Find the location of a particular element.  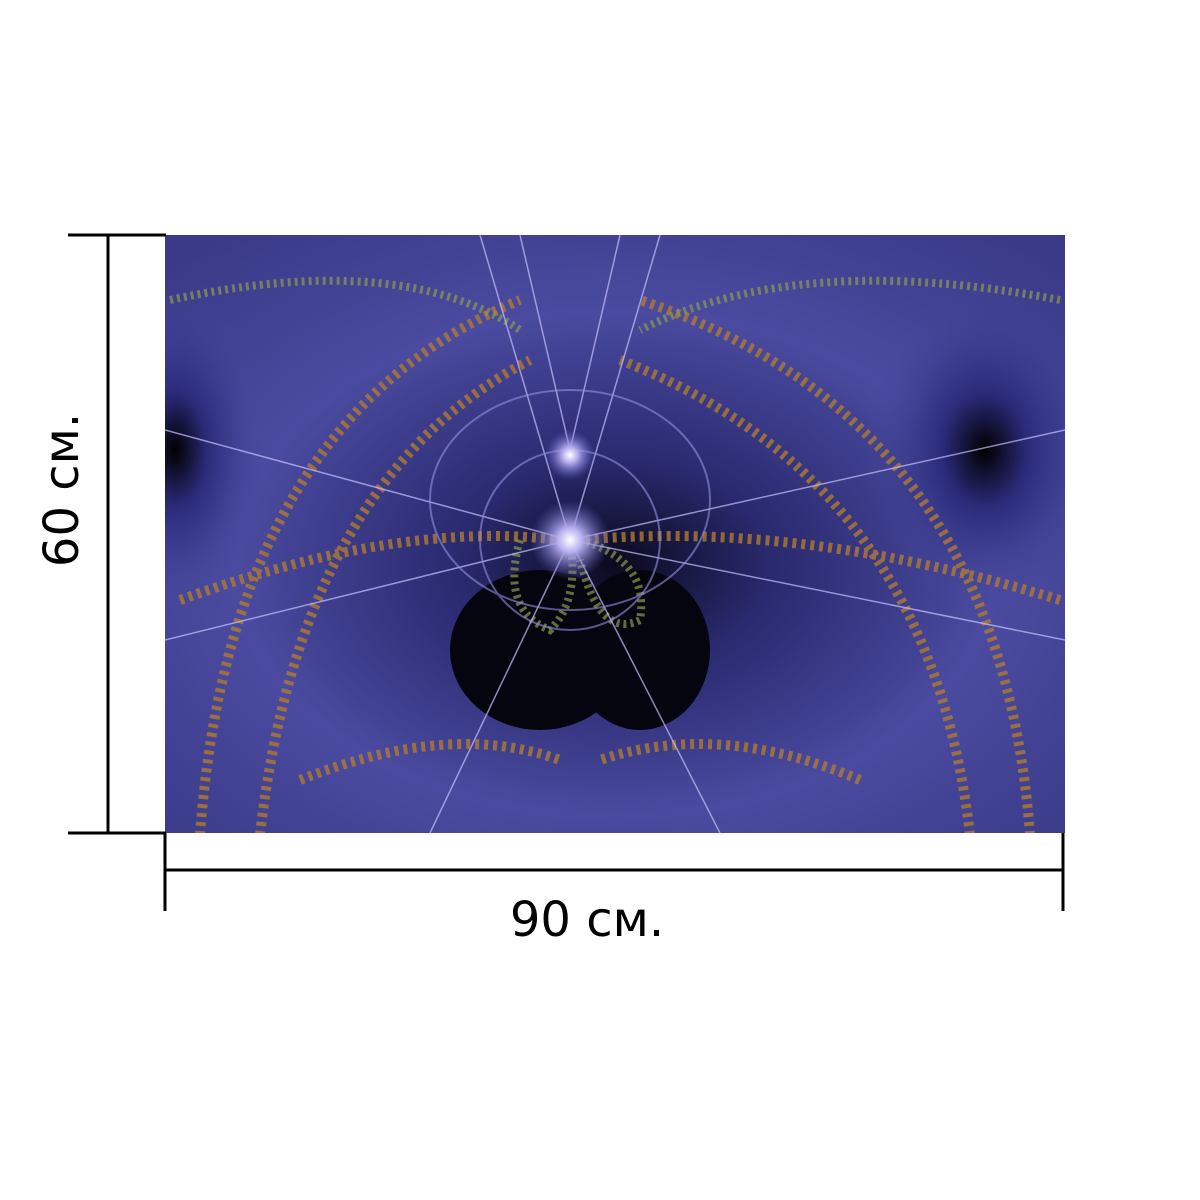

width-label: 90 см. is located at coordinates (587, 920).